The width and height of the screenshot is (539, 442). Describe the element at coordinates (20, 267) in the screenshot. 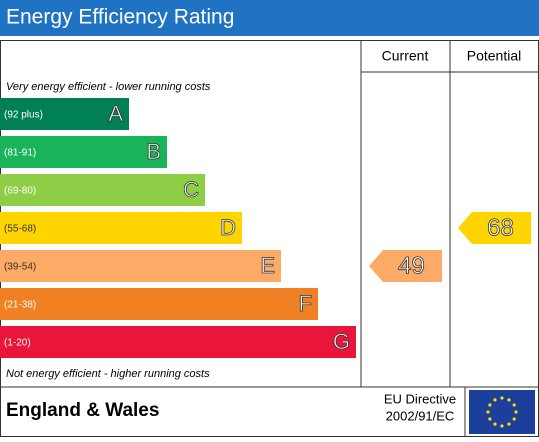

I see `band-range: (39-54)` at that location.